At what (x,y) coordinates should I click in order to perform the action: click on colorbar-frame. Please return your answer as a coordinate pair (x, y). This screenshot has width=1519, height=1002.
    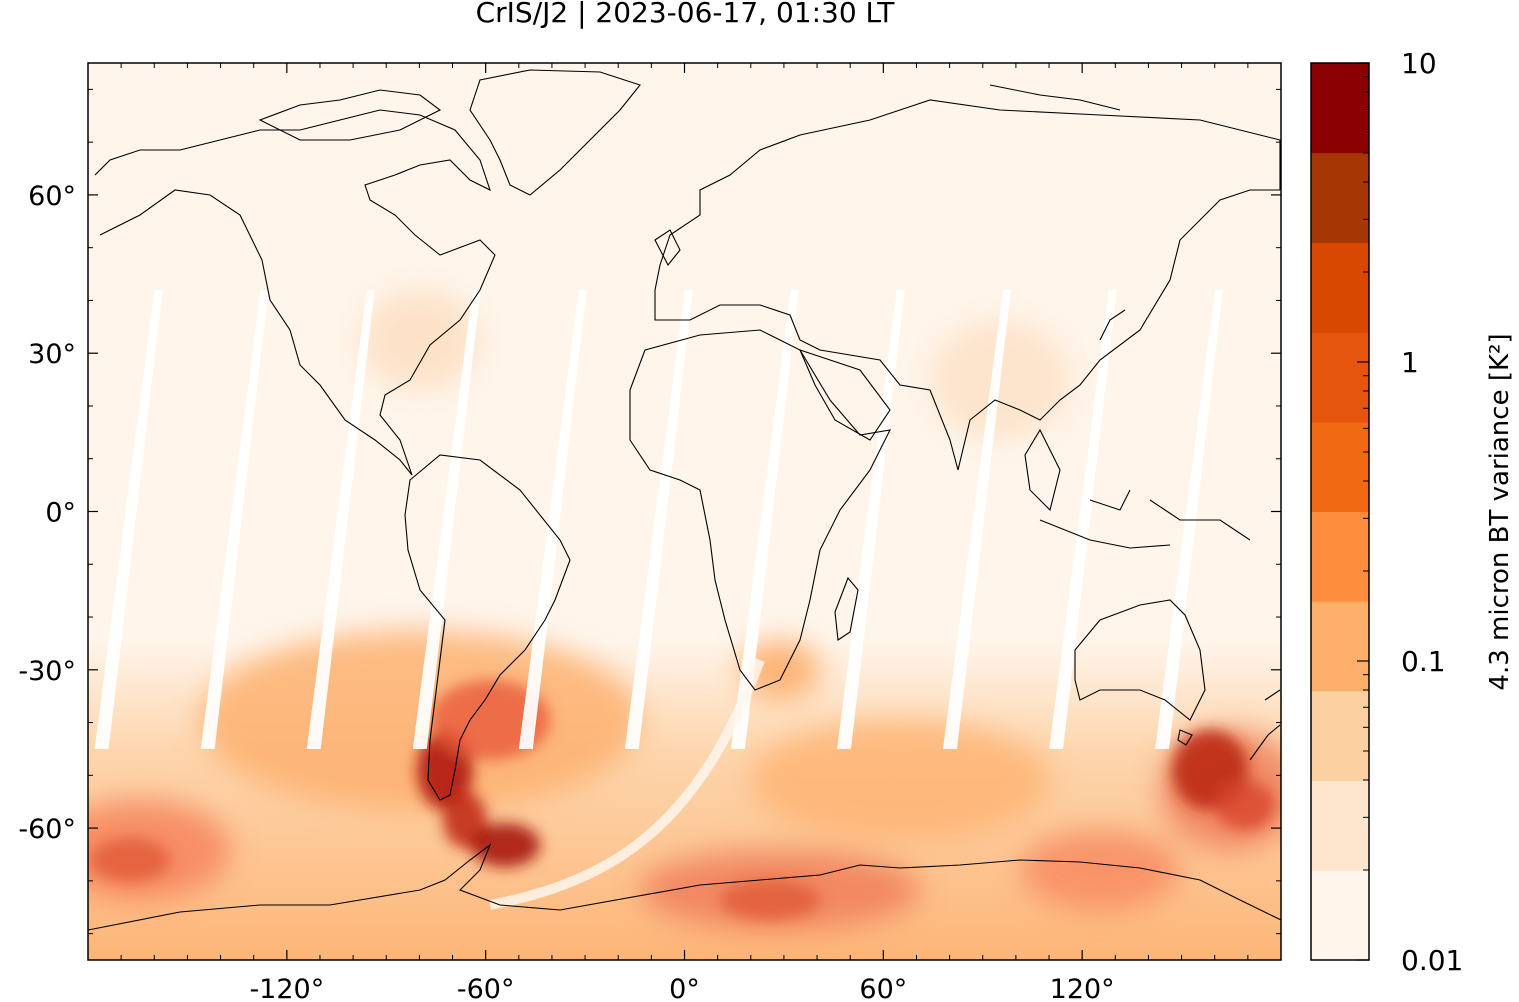
    Looking at the image, I should click on (1340, 511).